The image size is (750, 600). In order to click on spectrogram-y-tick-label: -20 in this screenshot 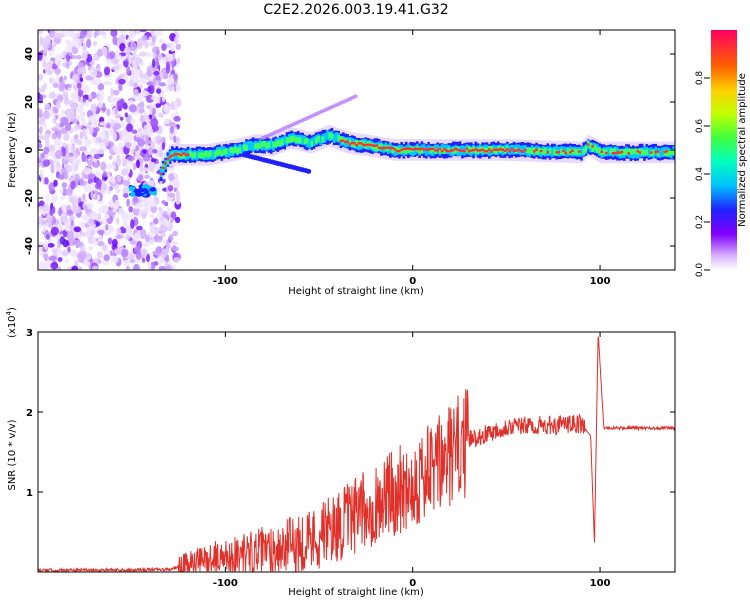, I will do `click(29, 198)`.